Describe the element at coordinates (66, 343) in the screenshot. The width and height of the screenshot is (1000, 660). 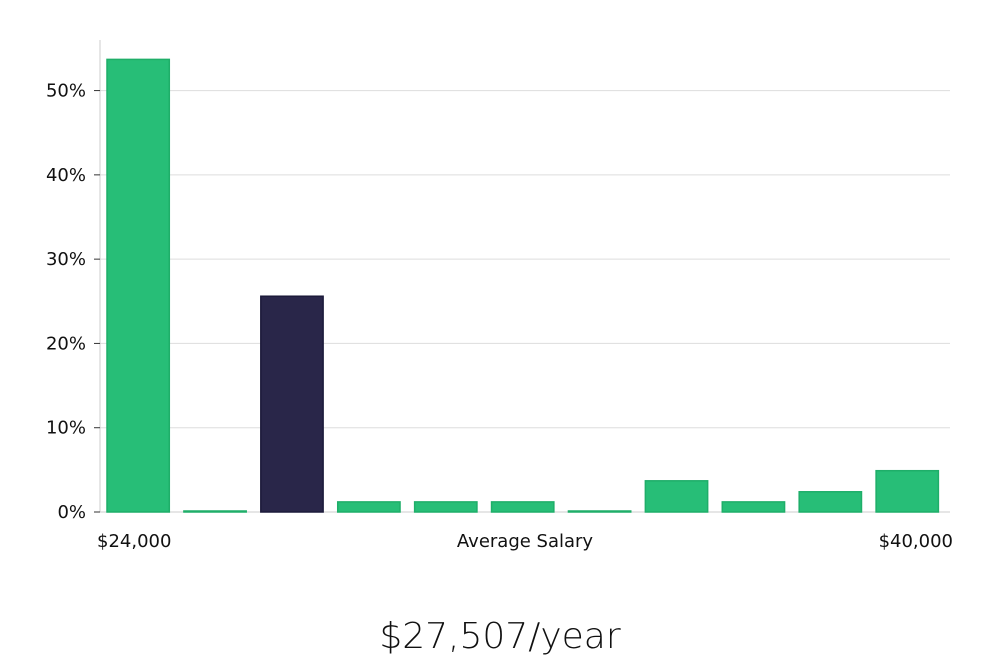
I see `y-tick-label: 20%` at that location.